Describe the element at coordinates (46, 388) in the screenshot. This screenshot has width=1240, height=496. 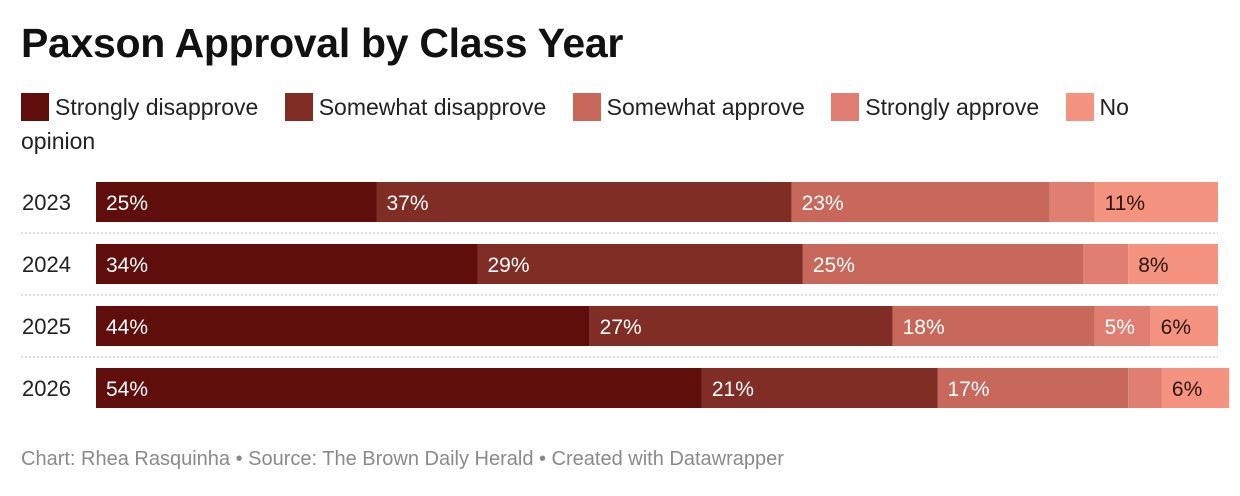
I see `category-label-2026: 2026` at that location.